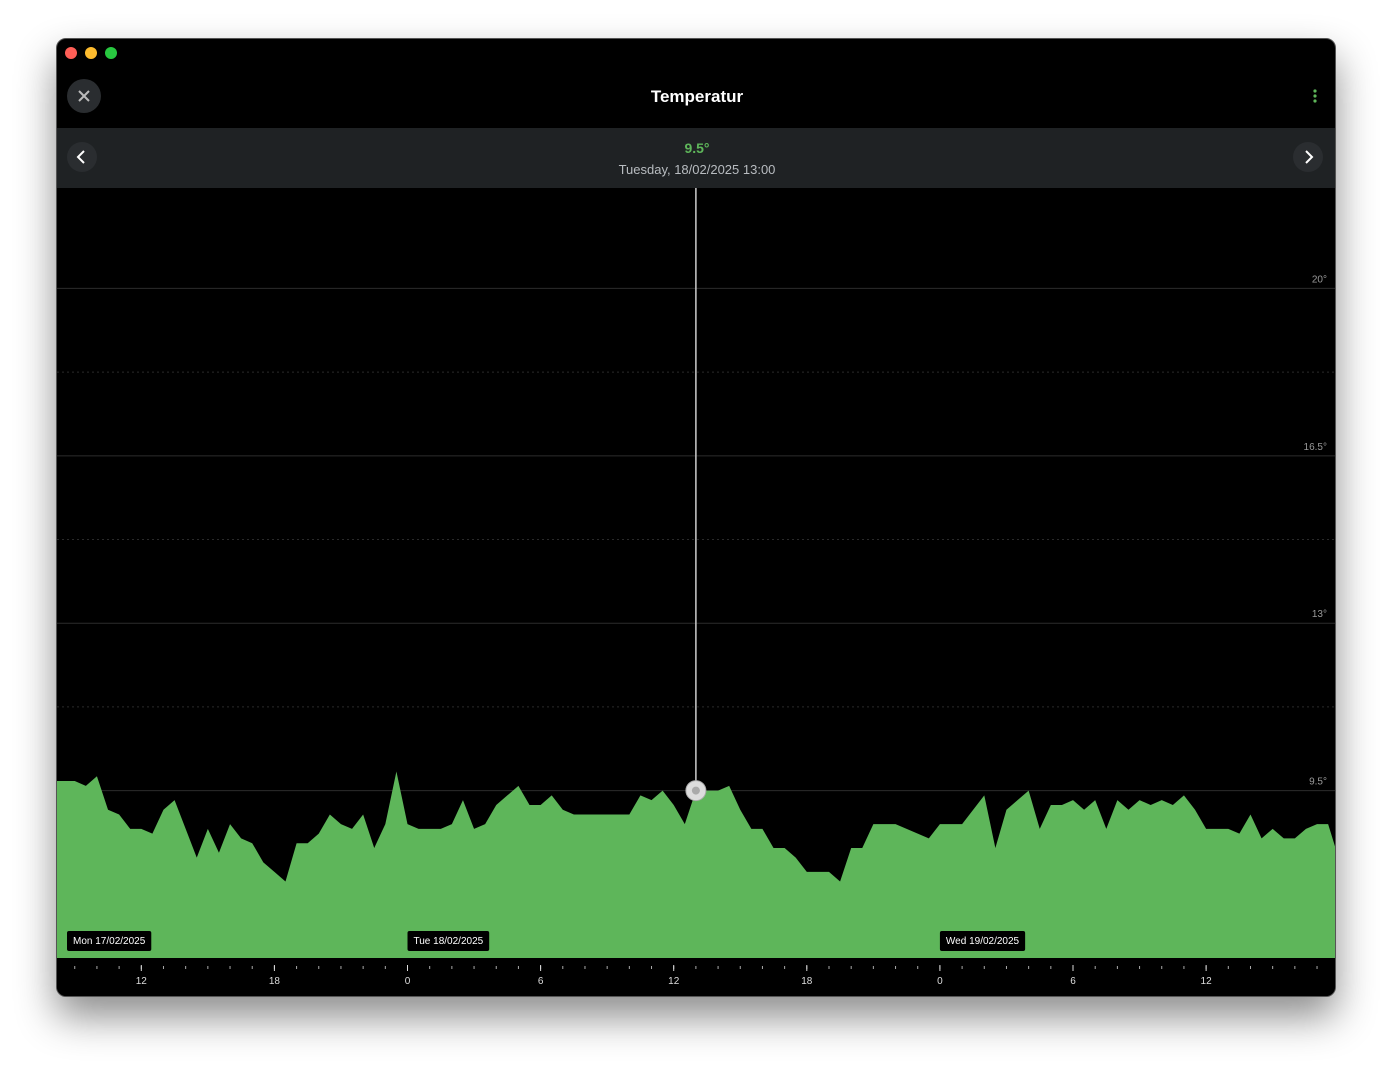  What do you see at coordinates (696, 977) in the screenshot?
I see `x-axis-strip` at bounding box center [696, 977].